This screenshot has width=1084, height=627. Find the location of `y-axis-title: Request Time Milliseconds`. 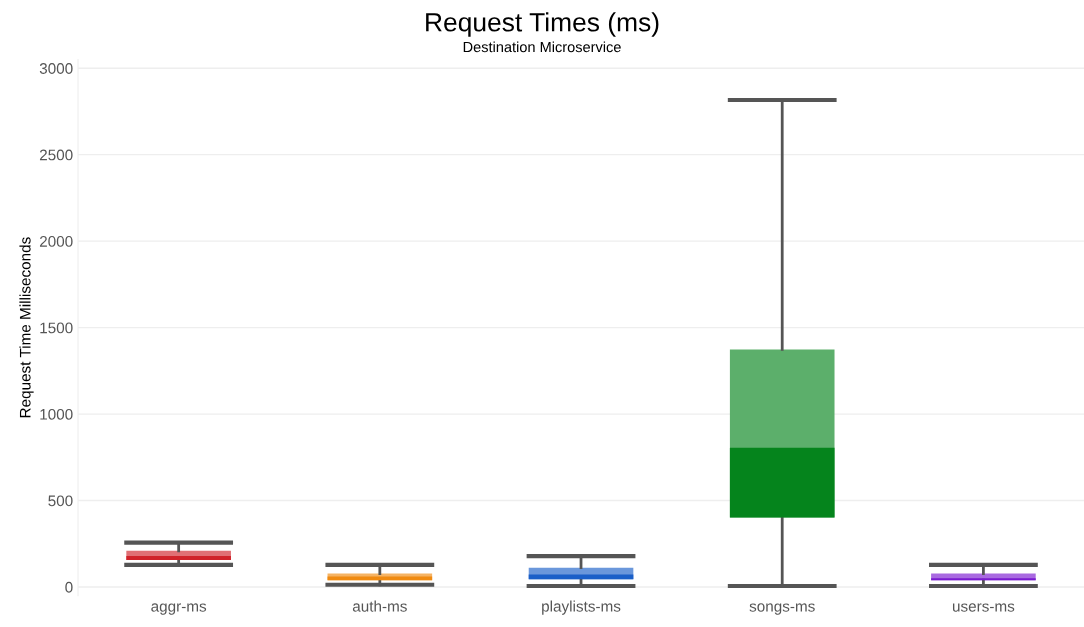

y-axis-title: Request Time Milliseconds is located at coordinates (26, 327).